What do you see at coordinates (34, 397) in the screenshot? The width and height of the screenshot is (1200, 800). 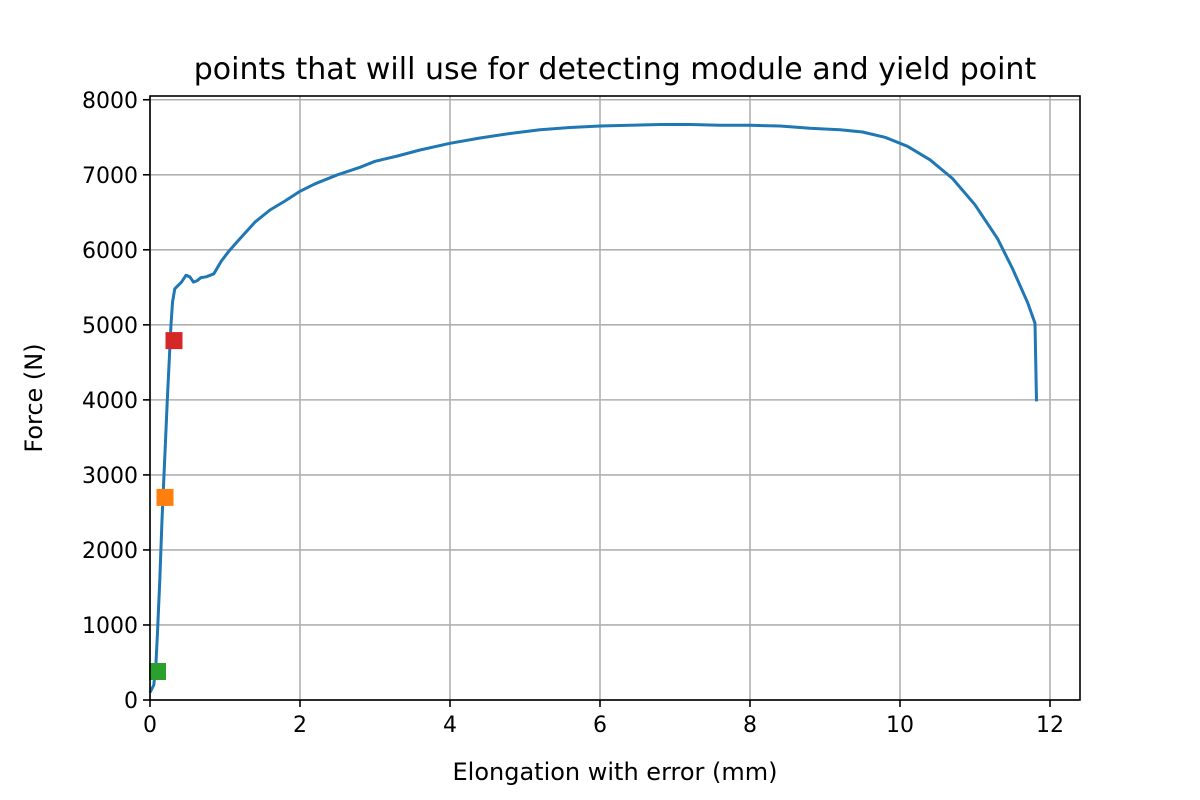 I see `y-axis-label: Force (N)` at bounding box center [34, 397].